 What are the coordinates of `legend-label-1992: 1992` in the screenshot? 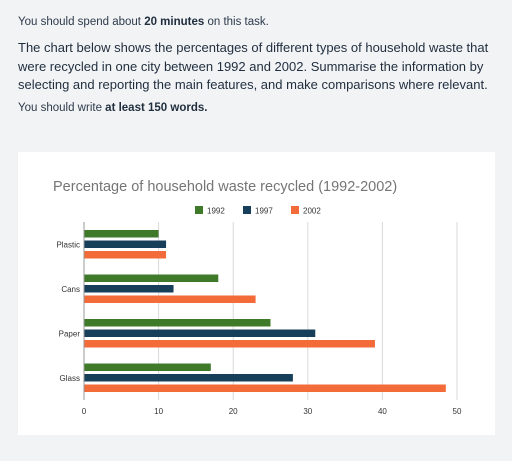 It's located at (216, 211).